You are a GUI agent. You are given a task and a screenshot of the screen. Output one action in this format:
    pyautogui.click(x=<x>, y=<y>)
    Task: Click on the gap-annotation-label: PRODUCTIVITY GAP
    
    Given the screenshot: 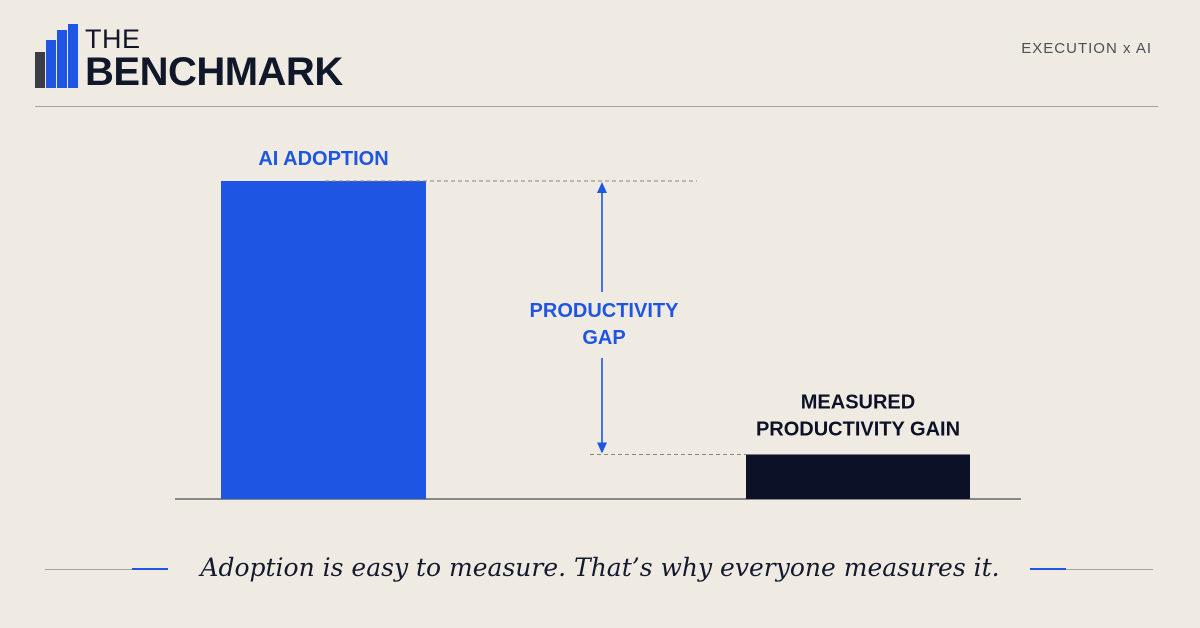 What is the action you would take?
    pyautogui.click(x=605, y=324)
    